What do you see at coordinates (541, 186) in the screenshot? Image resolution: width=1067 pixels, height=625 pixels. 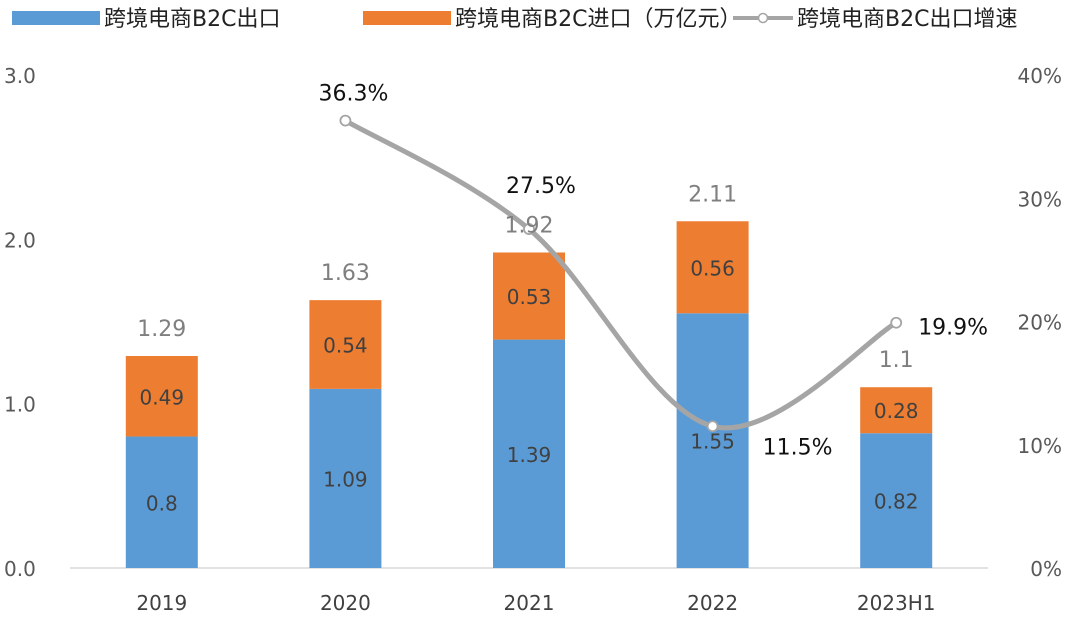 I see `growth-label: 27.5%` at bounding box center [541, 186].